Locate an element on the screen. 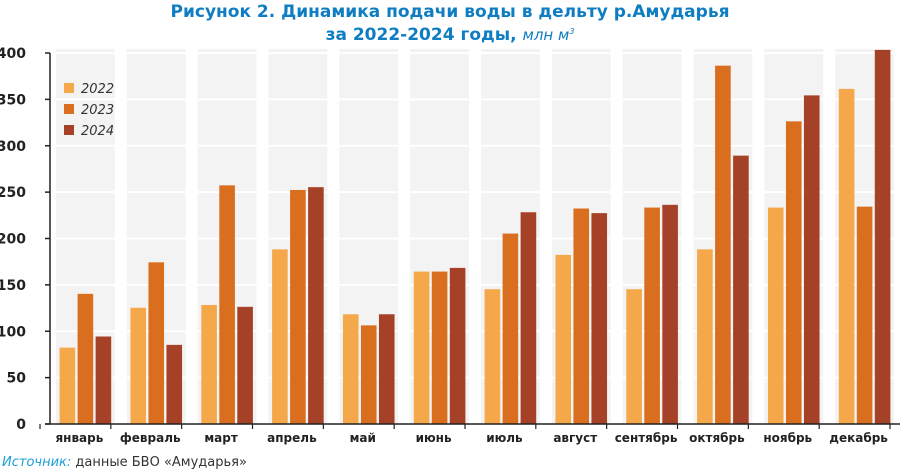 The height and width of the screenshot is (473, 900). source-note: Источник: данные БВО «Амударья» is located at coordinates (124, 462).